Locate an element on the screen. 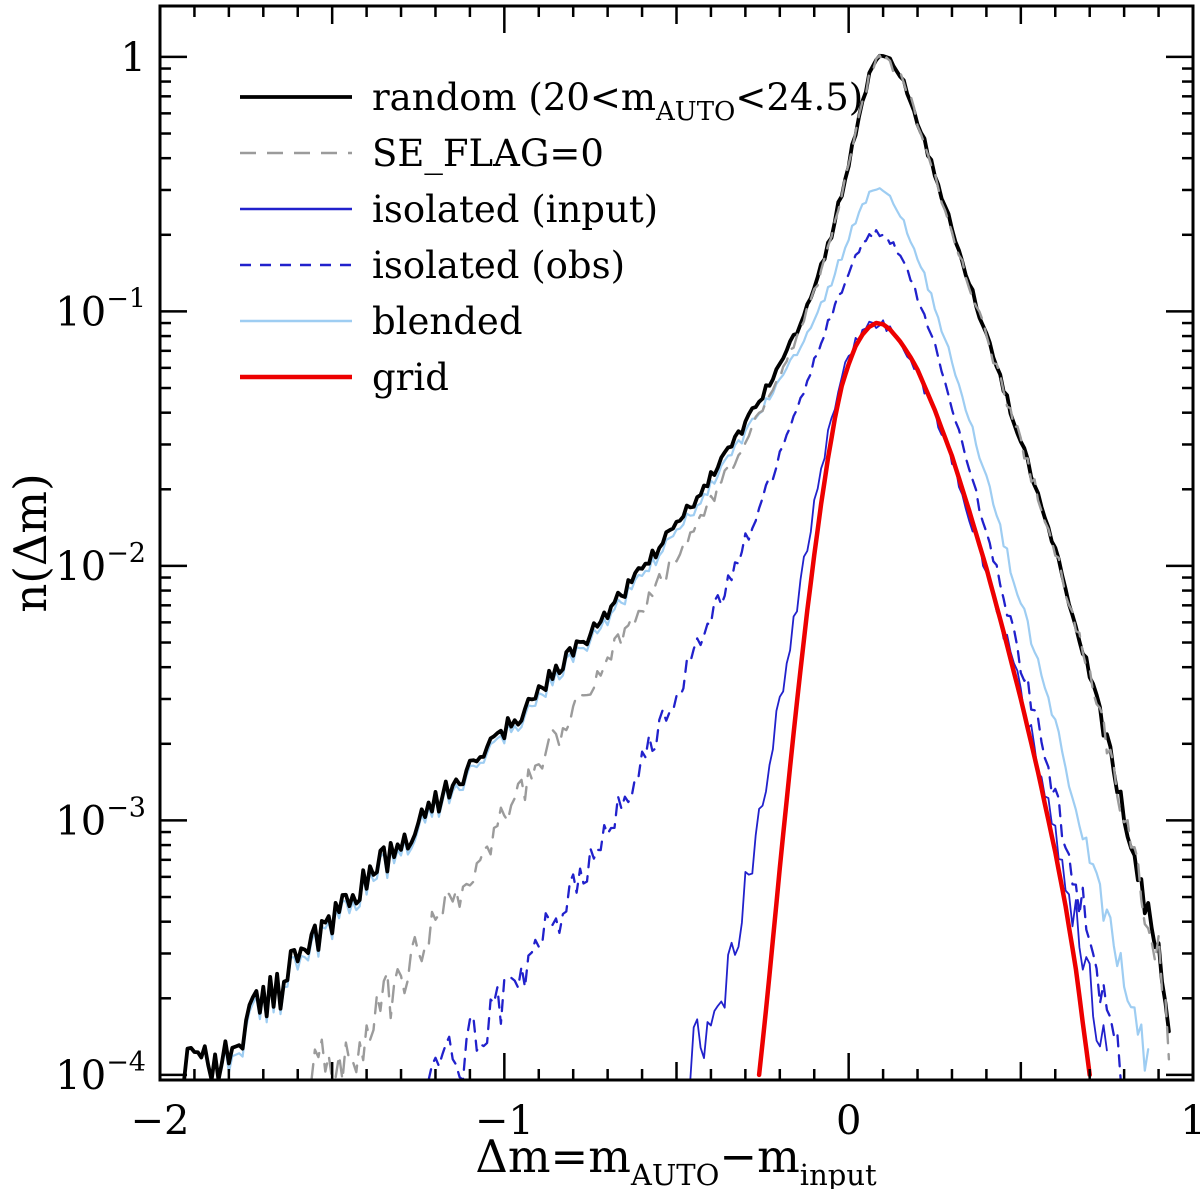  legend-label-grid: grid is located at coordinates (410, 377).